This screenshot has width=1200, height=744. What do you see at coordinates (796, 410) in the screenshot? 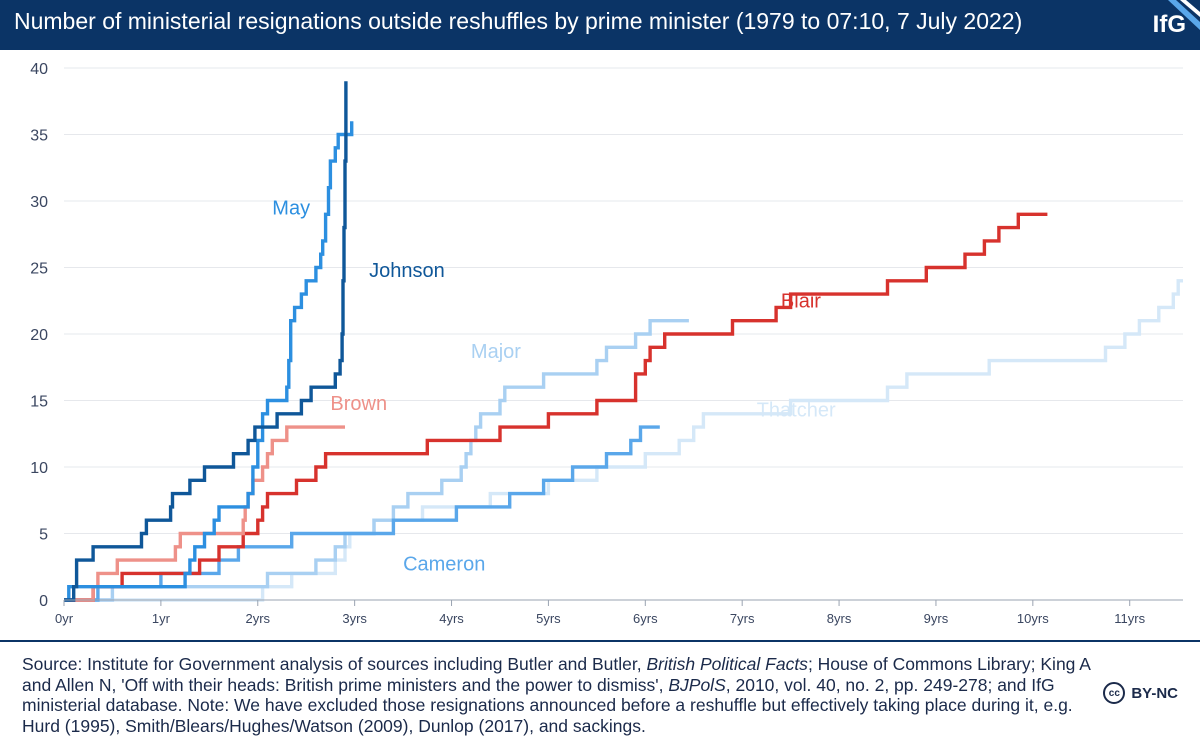
I see `series-label-thatcher: Thatcher` at bounding box center [796, 410].